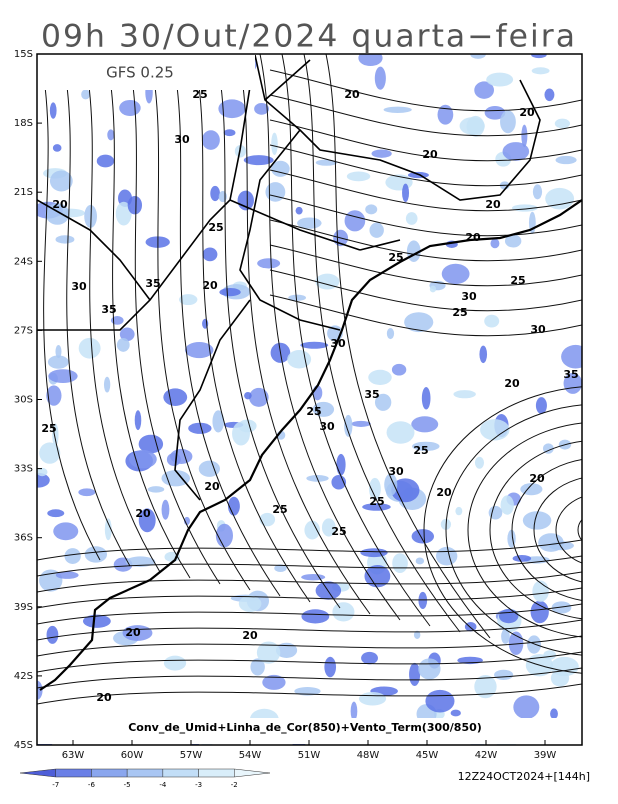 The image size is (618, 804). I want to click on color-legend: -7 -6 -5 -4 -3 -2, so click(145, 778).